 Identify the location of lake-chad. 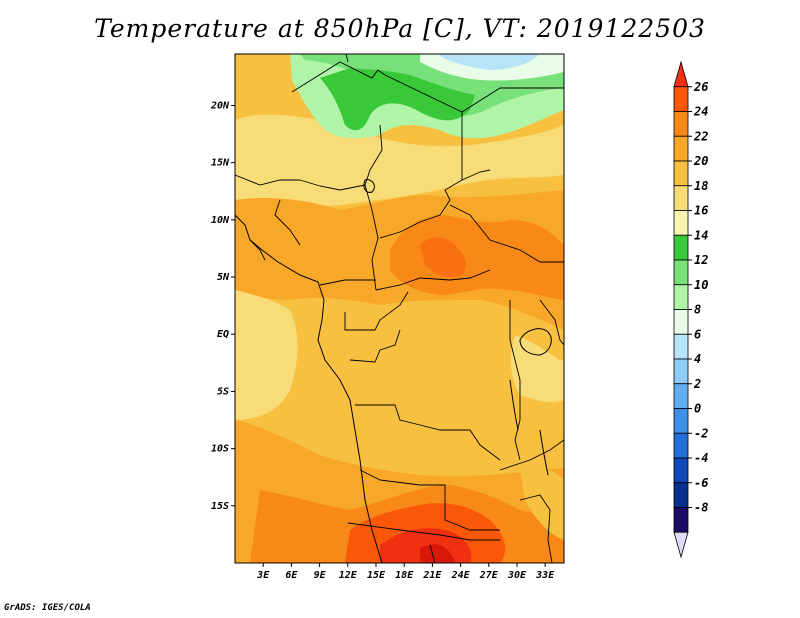
(369, 186).